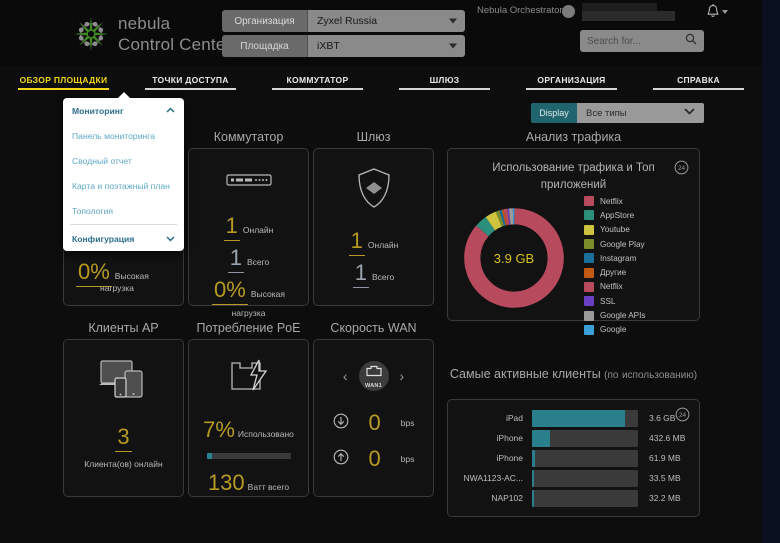  What do you see at coordinates (123, 418) in the screenshot?
I see `ap-clients-card: 3 Клиента(ов) онлайн` at bounding box center [123, 418].